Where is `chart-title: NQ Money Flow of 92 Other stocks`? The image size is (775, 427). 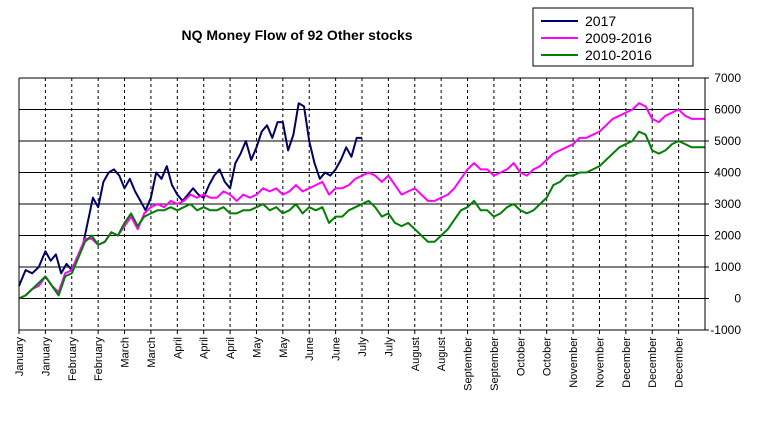
chart-title: NQ Money Flow of 92 Other stocks is located at coordinates (296, 35).